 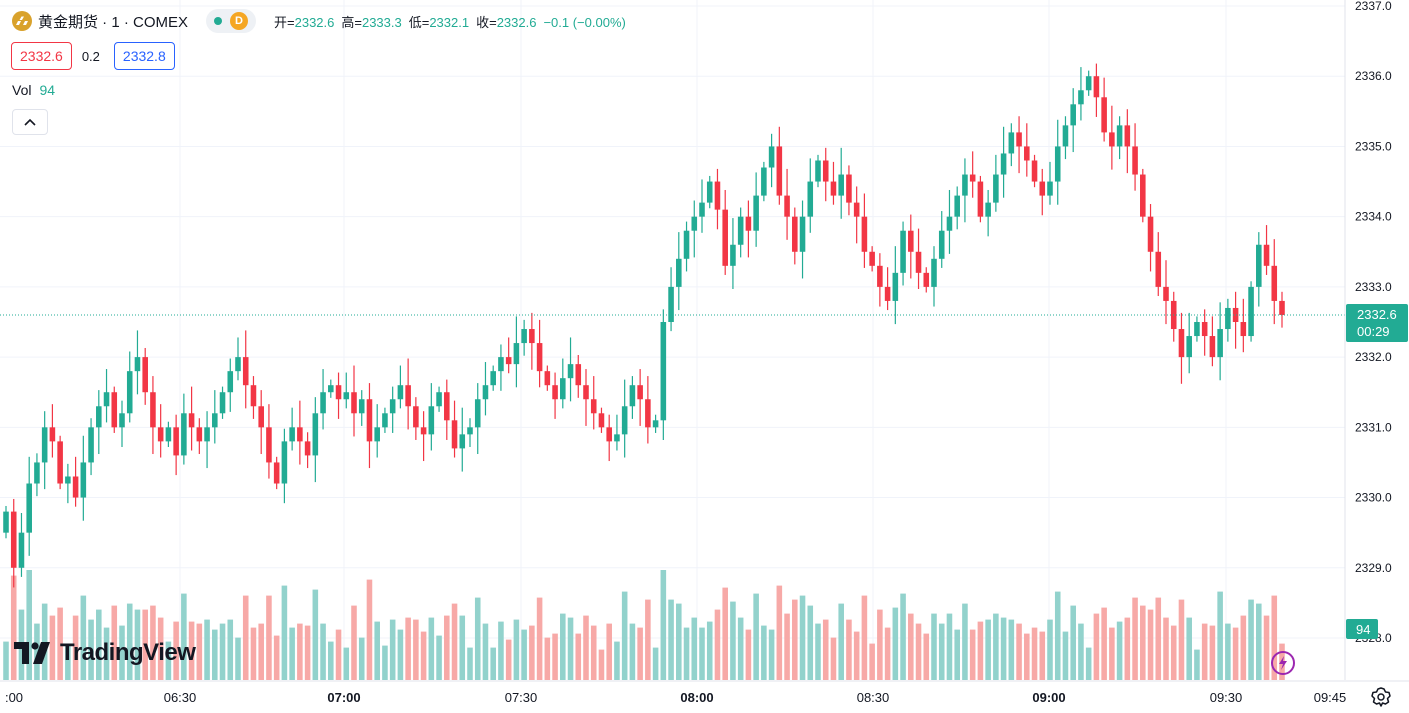 I want to click on last-price-markers: 2332.6 00:29 94, so click(x=1377, y=471).